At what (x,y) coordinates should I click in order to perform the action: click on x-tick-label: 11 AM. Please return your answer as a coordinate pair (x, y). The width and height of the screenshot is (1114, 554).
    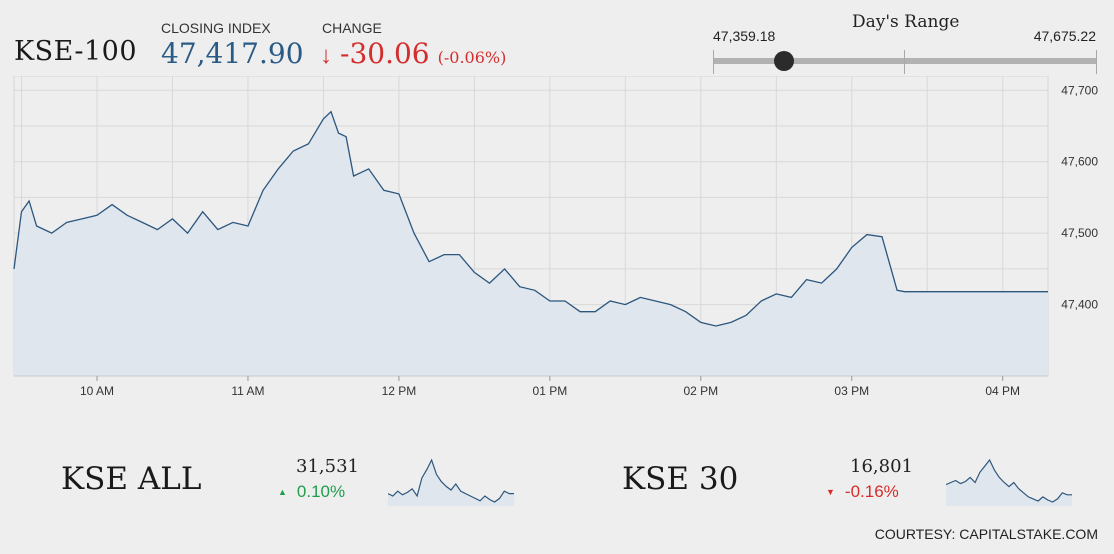
    Looking at the image, I should click on (247, 391).